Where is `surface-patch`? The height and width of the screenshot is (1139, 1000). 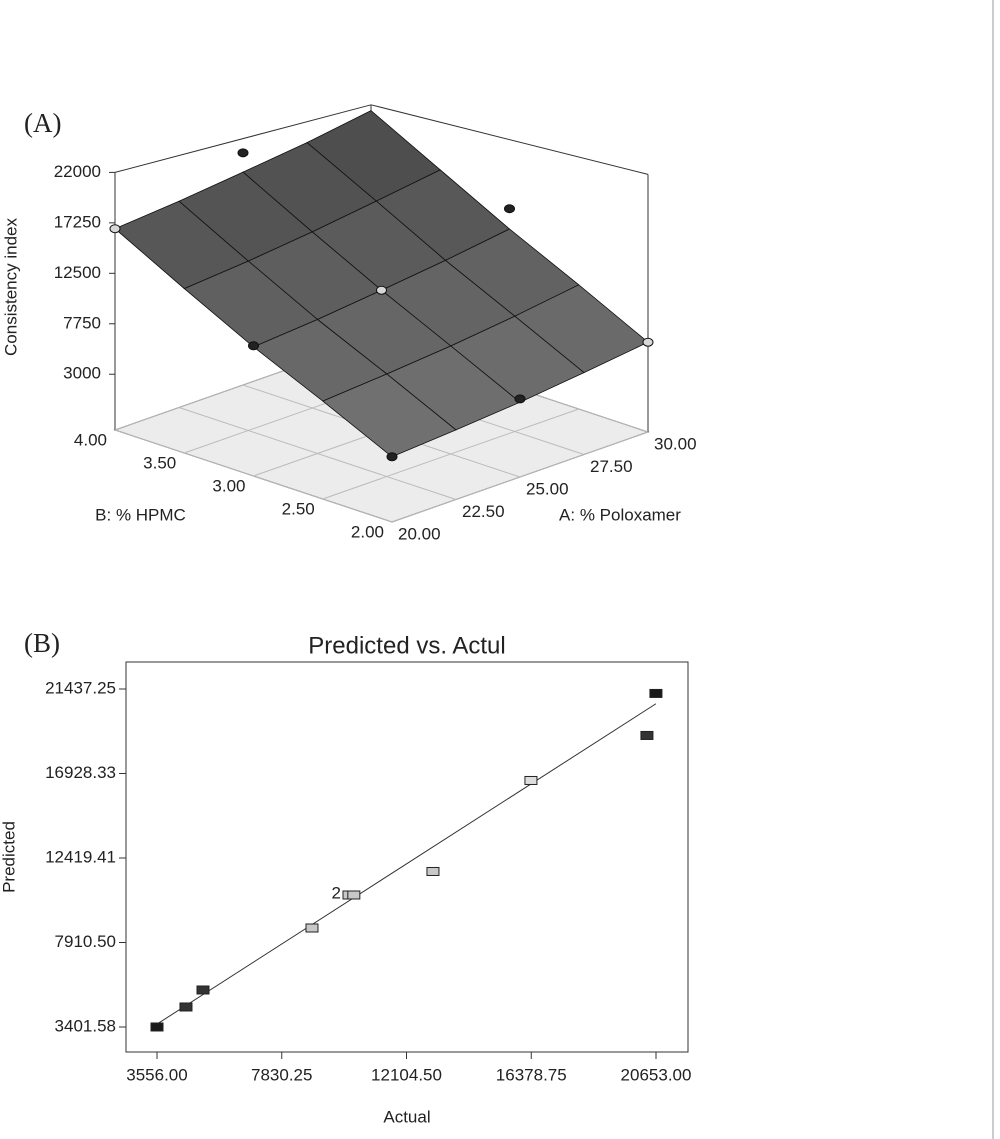
surface-patch is located at coordinates (389, 415).